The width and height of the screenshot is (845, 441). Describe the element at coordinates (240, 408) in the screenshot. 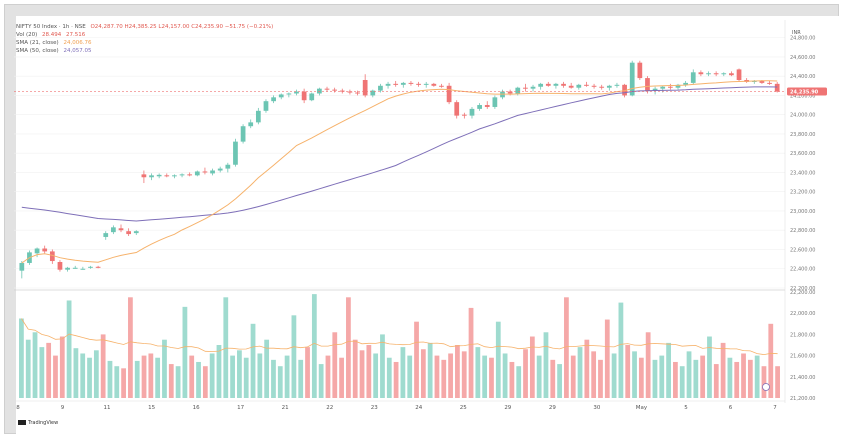

I see `x-tick-label: 17` at that location.